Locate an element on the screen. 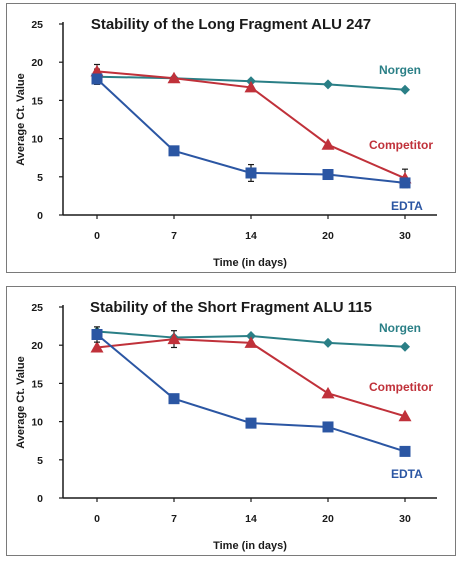 Image resolution: width=464 pixels, height=563 pixels. series-line-competitor is located at coordinates (251, 378).